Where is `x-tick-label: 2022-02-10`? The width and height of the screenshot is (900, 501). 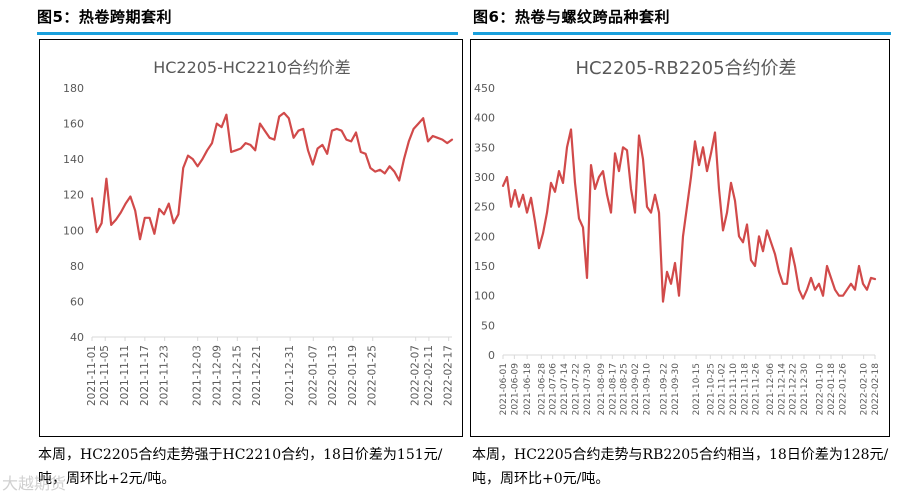 x-tick-label: 2022-02-10 is located at coordinates (865, 389).